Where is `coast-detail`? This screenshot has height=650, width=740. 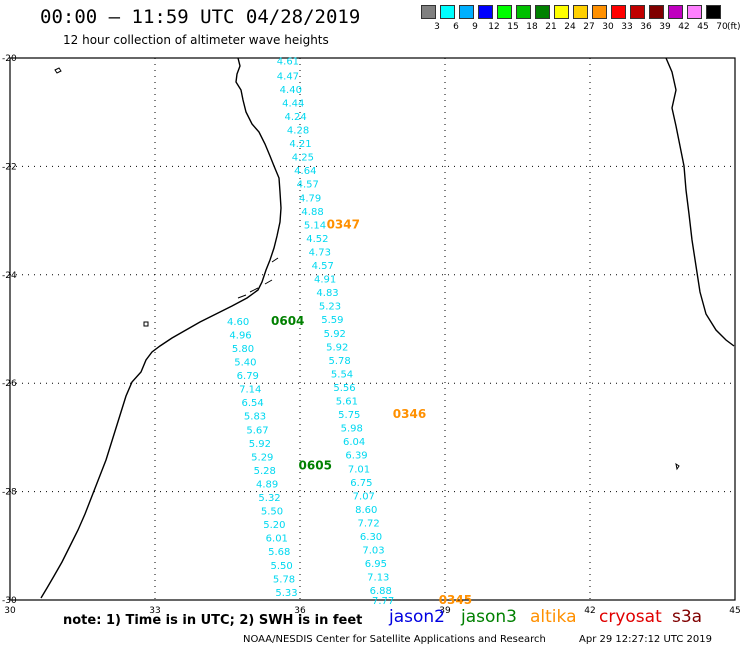 coast-detail is located at coordinates (258, 278).